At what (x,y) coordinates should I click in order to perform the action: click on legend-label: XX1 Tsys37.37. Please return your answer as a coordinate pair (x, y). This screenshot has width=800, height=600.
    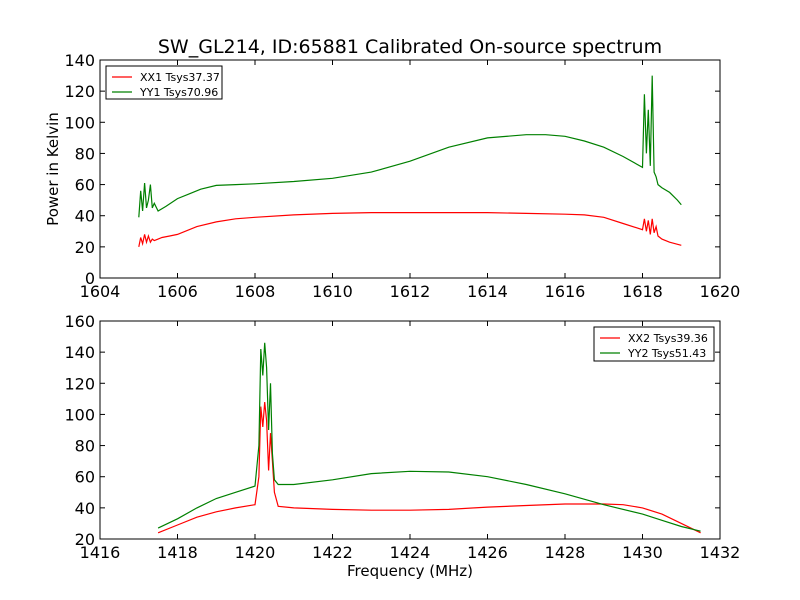
    Looking at the image, I should click on (180, 77).